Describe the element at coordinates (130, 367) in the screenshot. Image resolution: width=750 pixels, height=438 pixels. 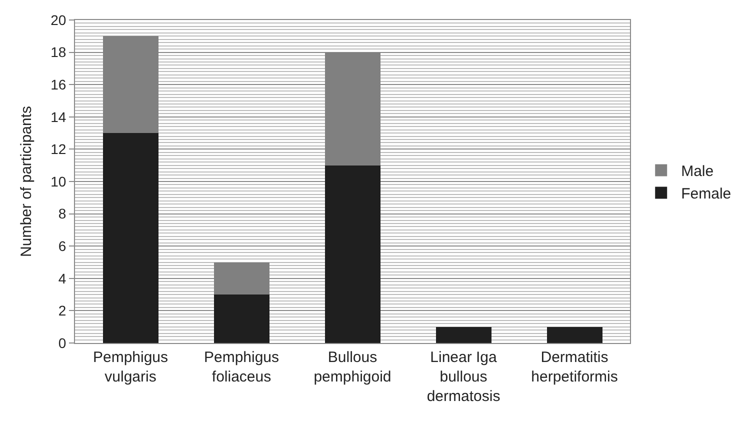
I see `x-tick-label: Pemphigus vulgaris` at that location.